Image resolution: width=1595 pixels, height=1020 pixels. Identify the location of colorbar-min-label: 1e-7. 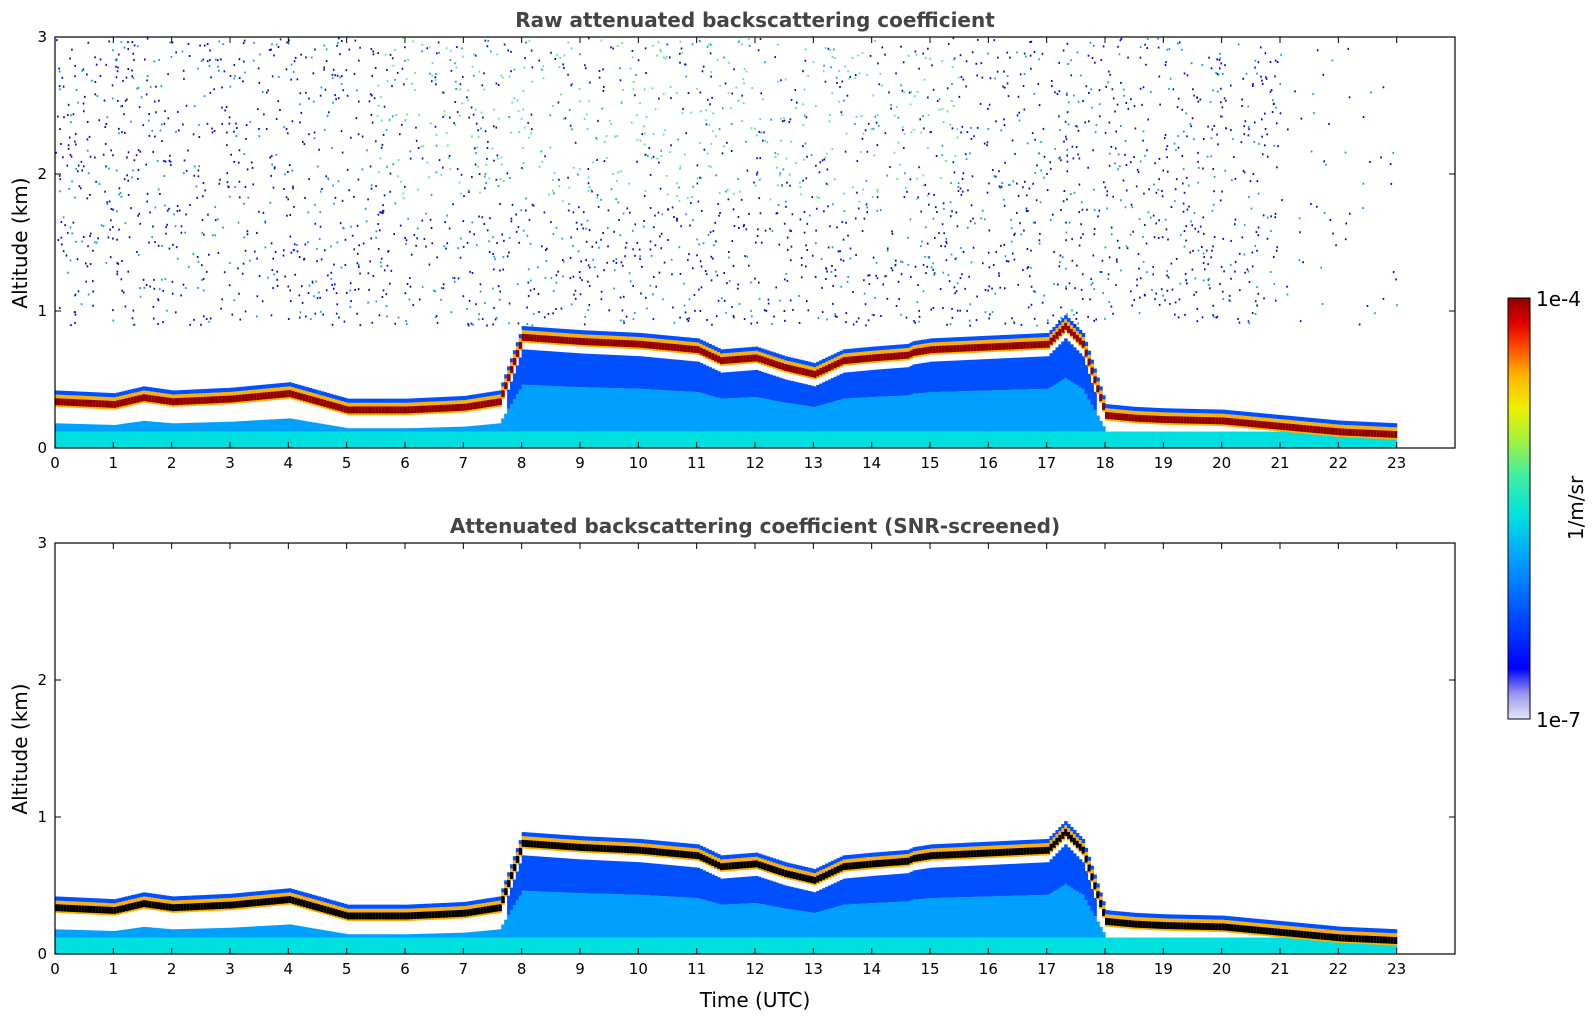
(1558, 720).